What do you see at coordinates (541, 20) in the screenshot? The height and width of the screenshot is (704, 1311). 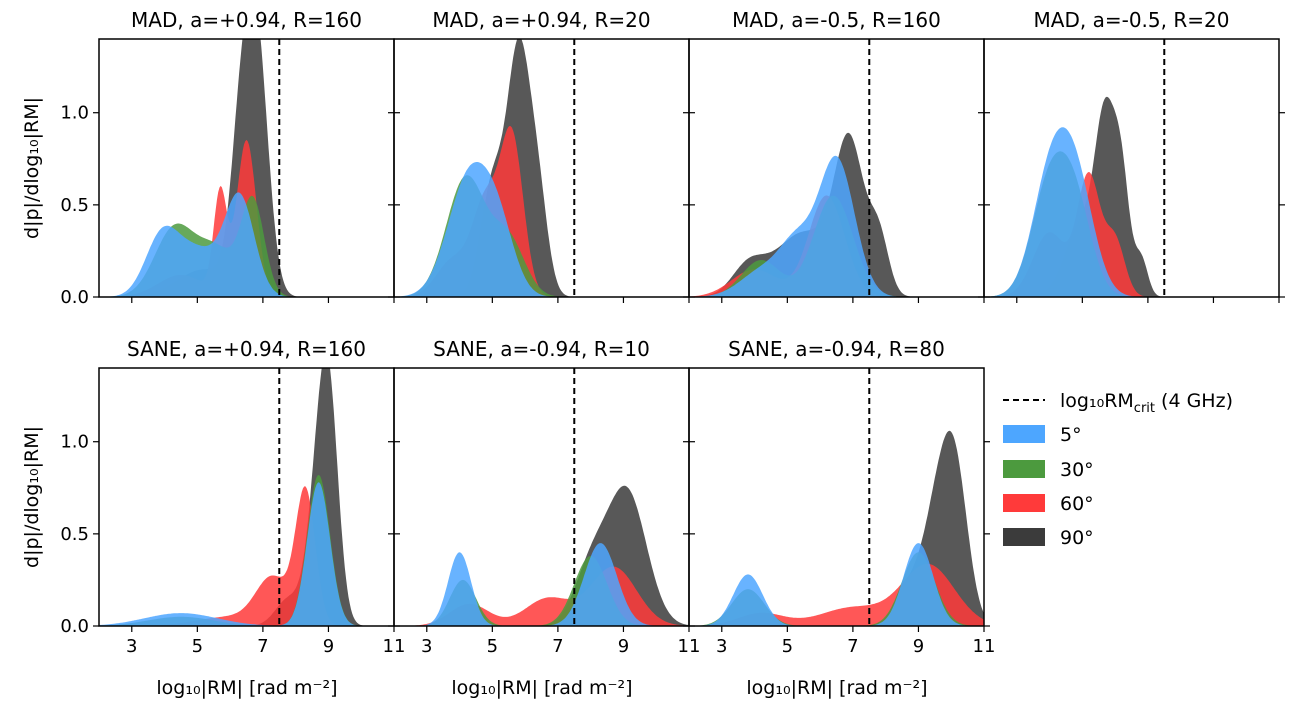 I see `panel-title: MAD, a=+0.94, R=20` at bounding box center [541, 20].